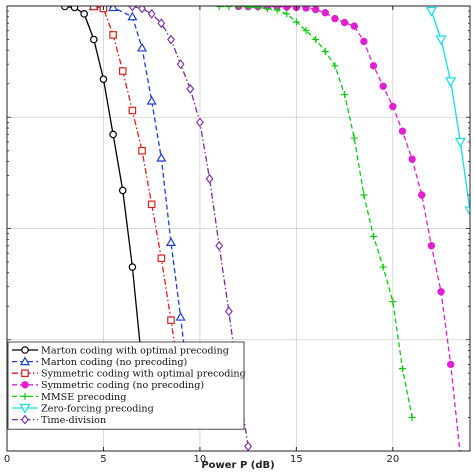 The width and height of the screenshot is (474, 474). Describe the element at coordinates (103, 459) in the screenshot. I see `x-tick-label: 5` at that location.